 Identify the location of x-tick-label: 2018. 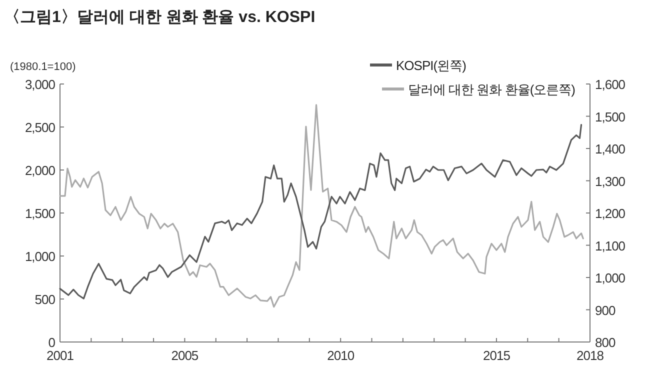
(590, 355).